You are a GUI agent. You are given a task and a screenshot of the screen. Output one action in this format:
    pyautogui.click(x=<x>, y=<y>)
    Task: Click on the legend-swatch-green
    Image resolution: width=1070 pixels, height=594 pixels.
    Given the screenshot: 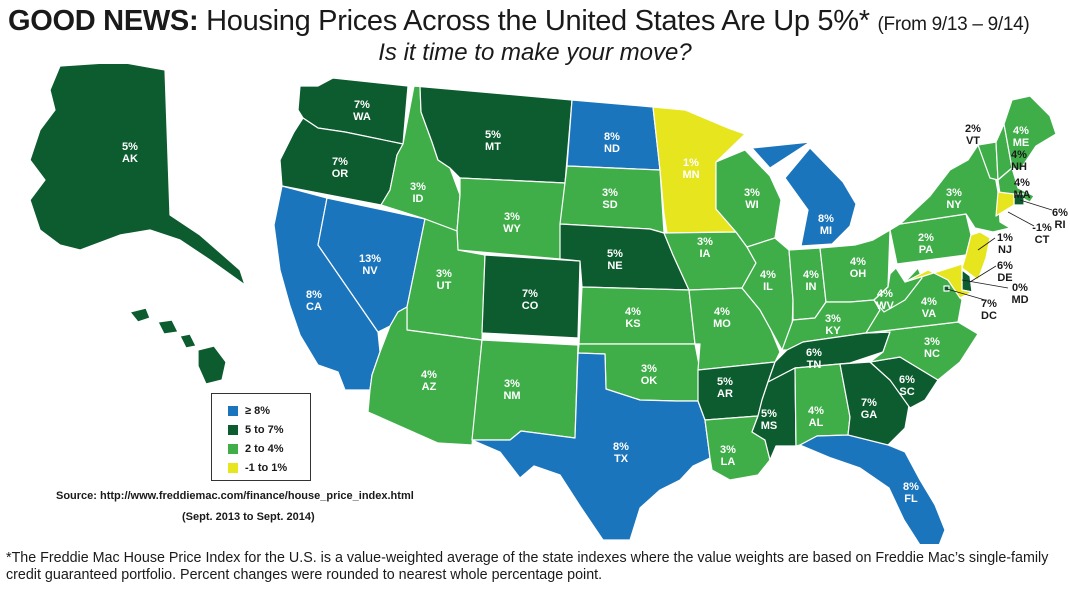 What is the action you would take?
    pyautogui.click(x=233, y=448)
    